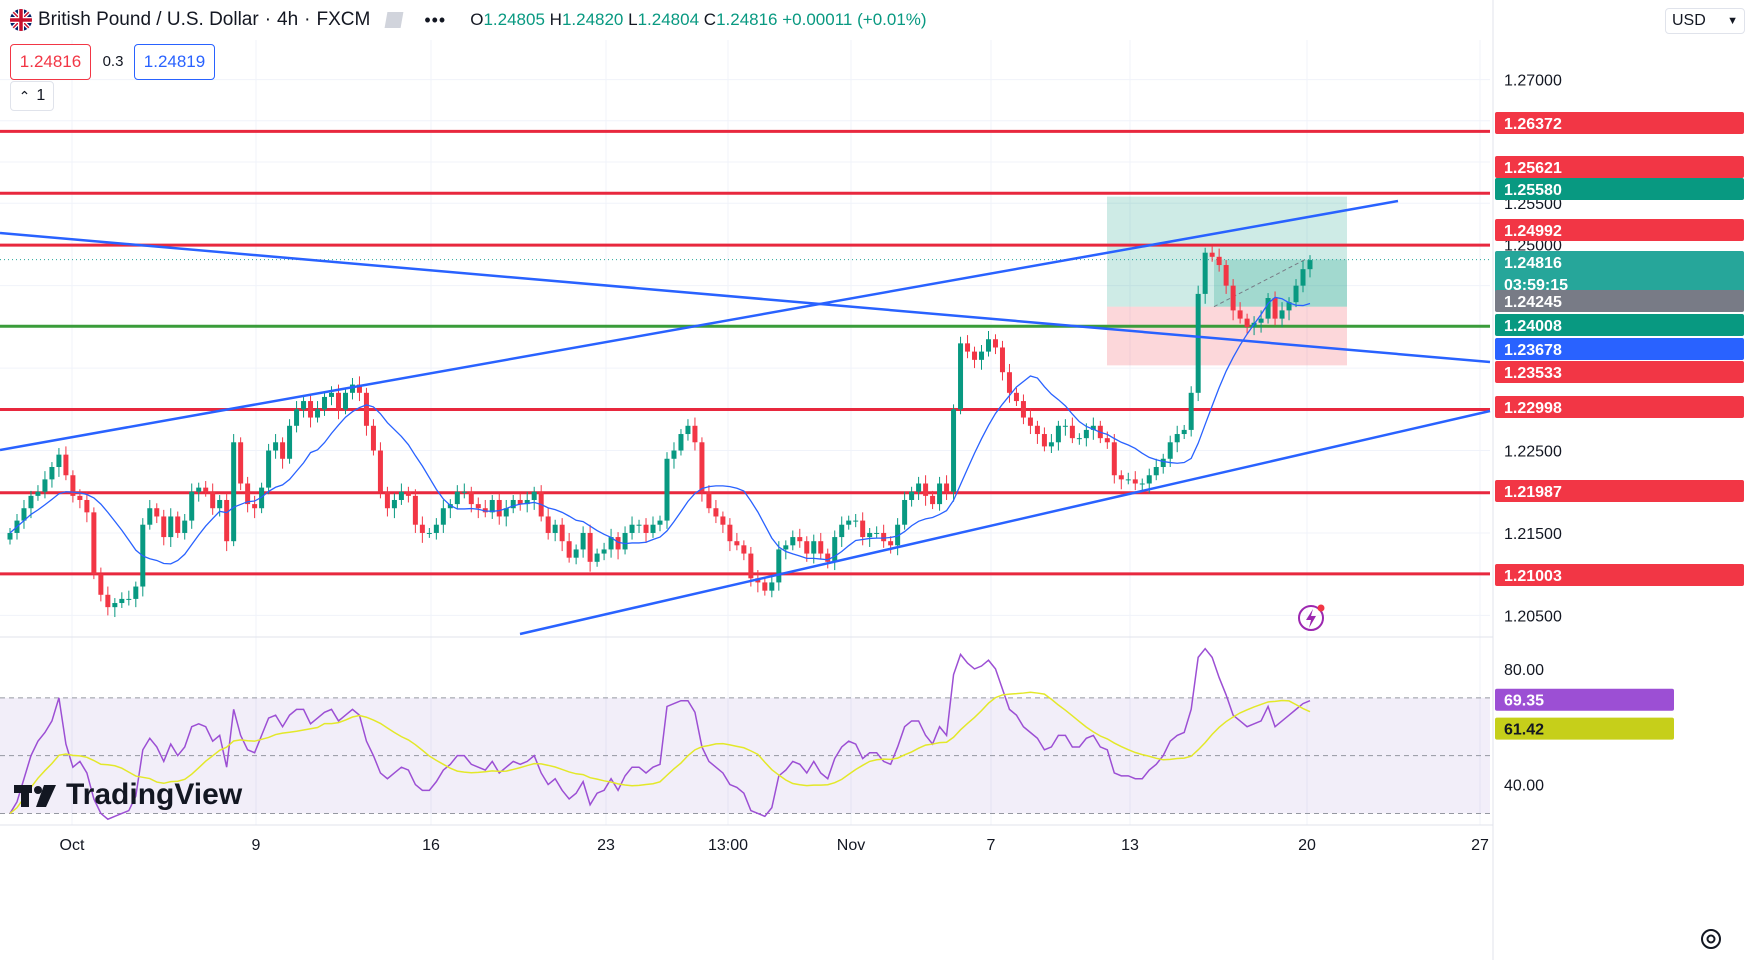 This screenshot has width=1750, height=960. Describe the element at coordinates (288, 19) in the screenshot. I see `interval-label: 4h` at that location.